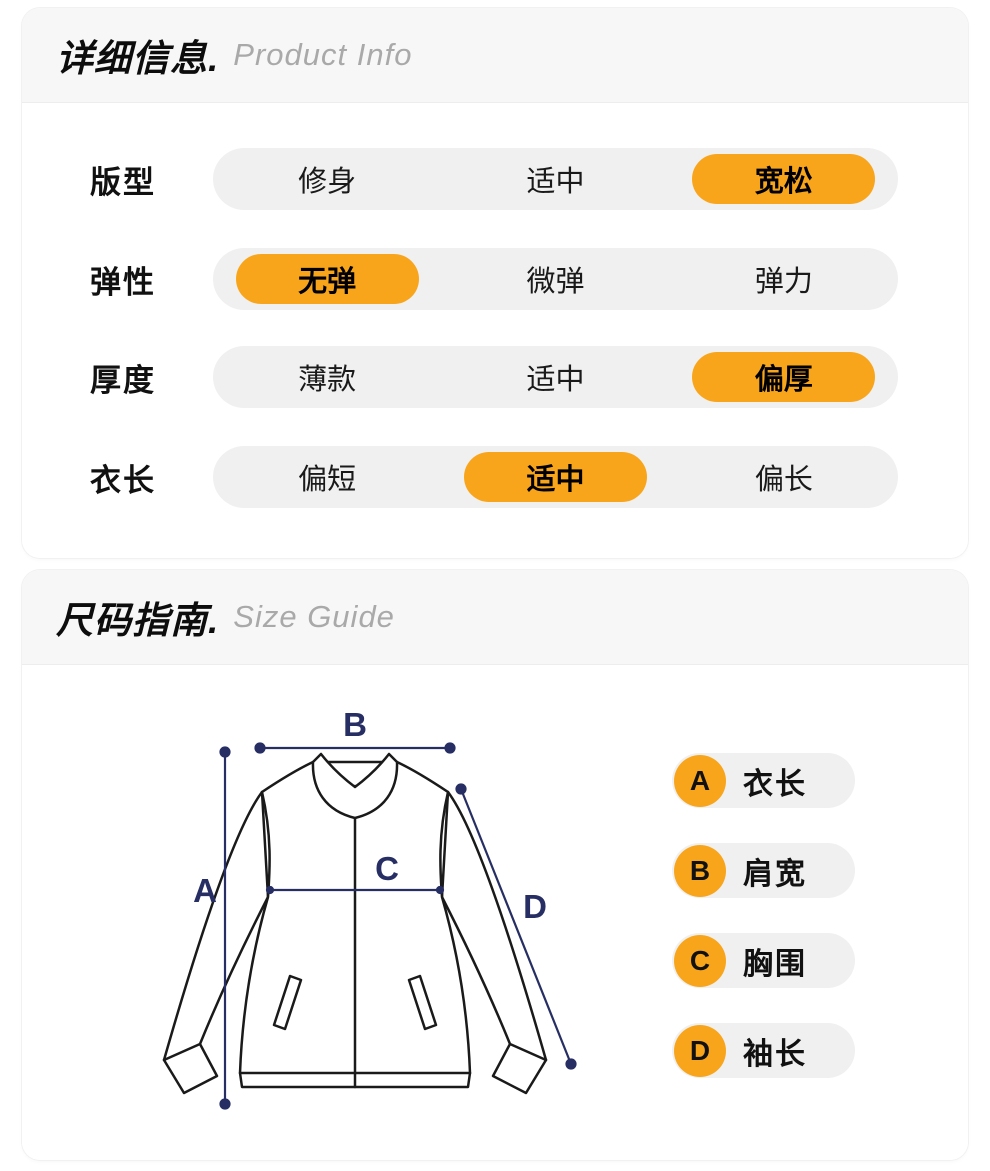  Describe the element at coordinates (555, 282) in the screenshot. I see `option: 微弹` at that location.